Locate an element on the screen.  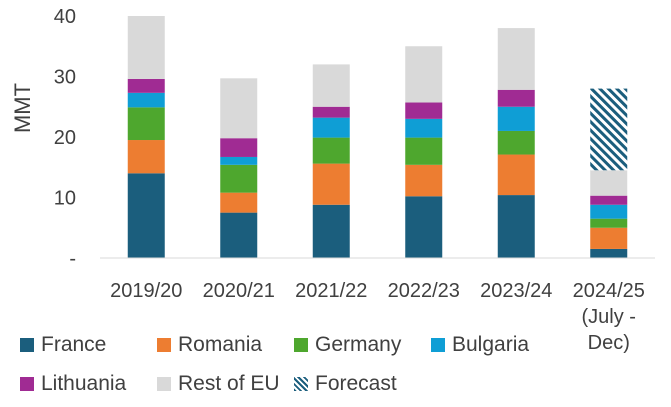
x-tick-label: 2022/23 is located at coordinates (424, 291).